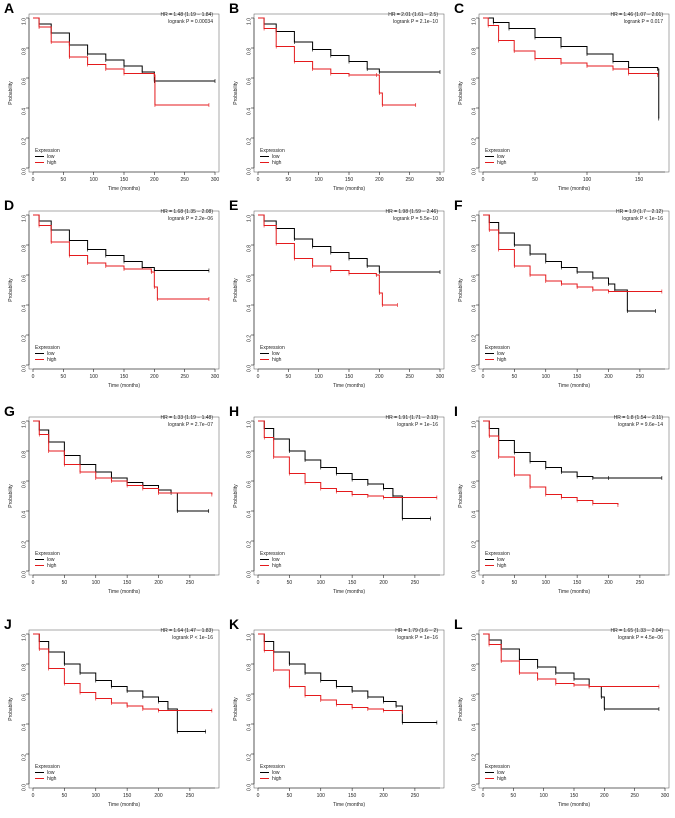 Image resolution: width=675 pixels, height=818 pixels. What do you see at coordinates (417, 638) in the screenshot?
I see `logrank-p-text: logrank P = 1e−16` at bounding box center [417, 638].